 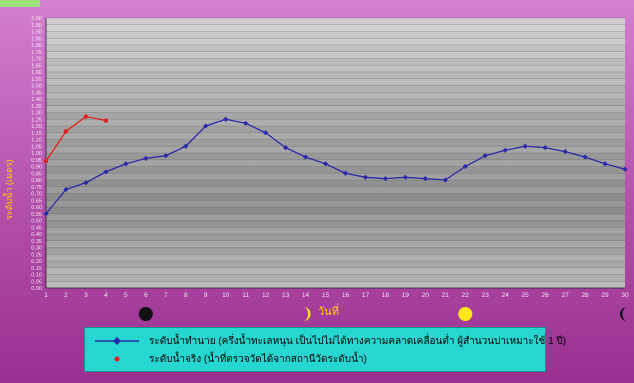 What do you see at coordinates (145, 314) in the screenshot?
I see `new-moon-icon` at bounding box center [145, 314].